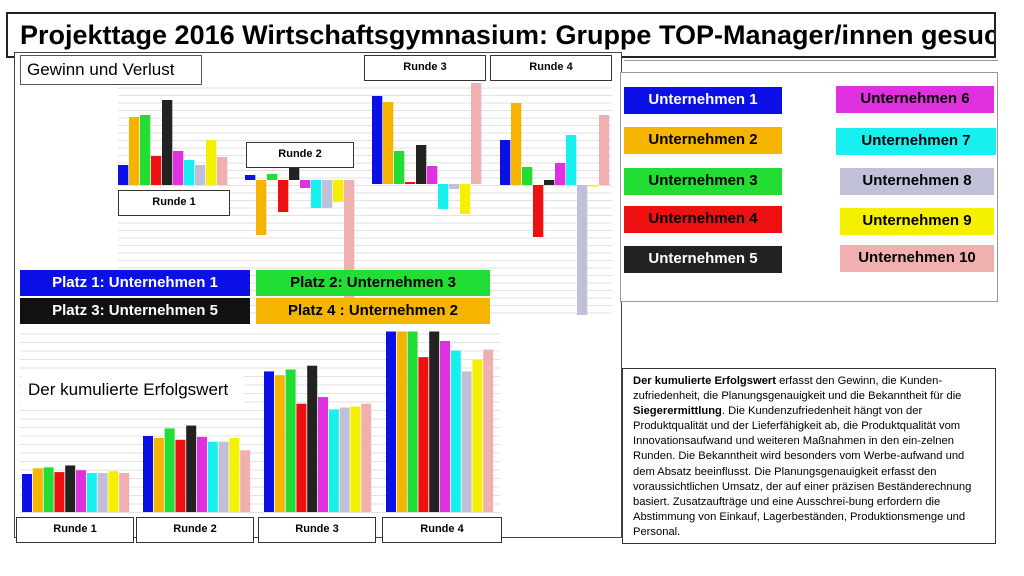 The height and width of the screenshot is (576, 1024). Describe the element at coordinates (283, 196) in the screenshot. I see `bar-gv-2-u4` at that location.